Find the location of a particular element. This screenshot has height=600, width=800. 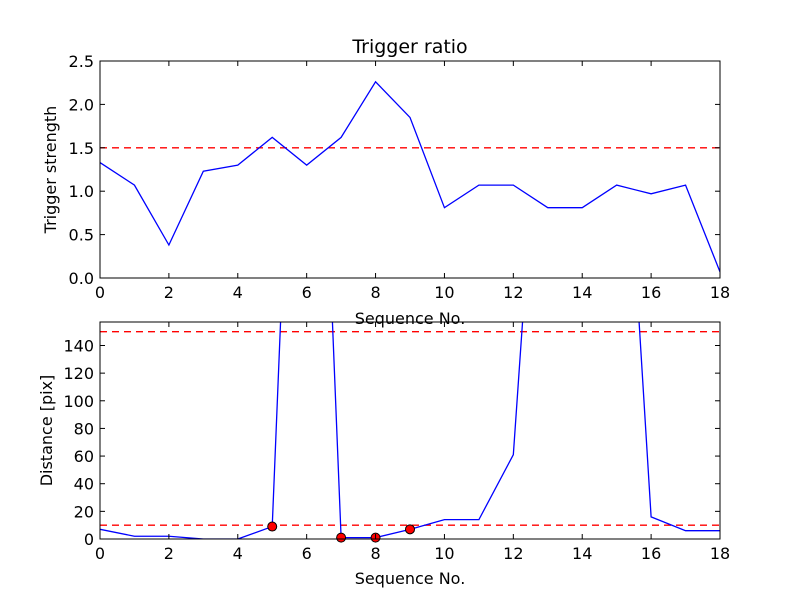

chart-title: Trigger ratio is located at coordinates (409, 47).